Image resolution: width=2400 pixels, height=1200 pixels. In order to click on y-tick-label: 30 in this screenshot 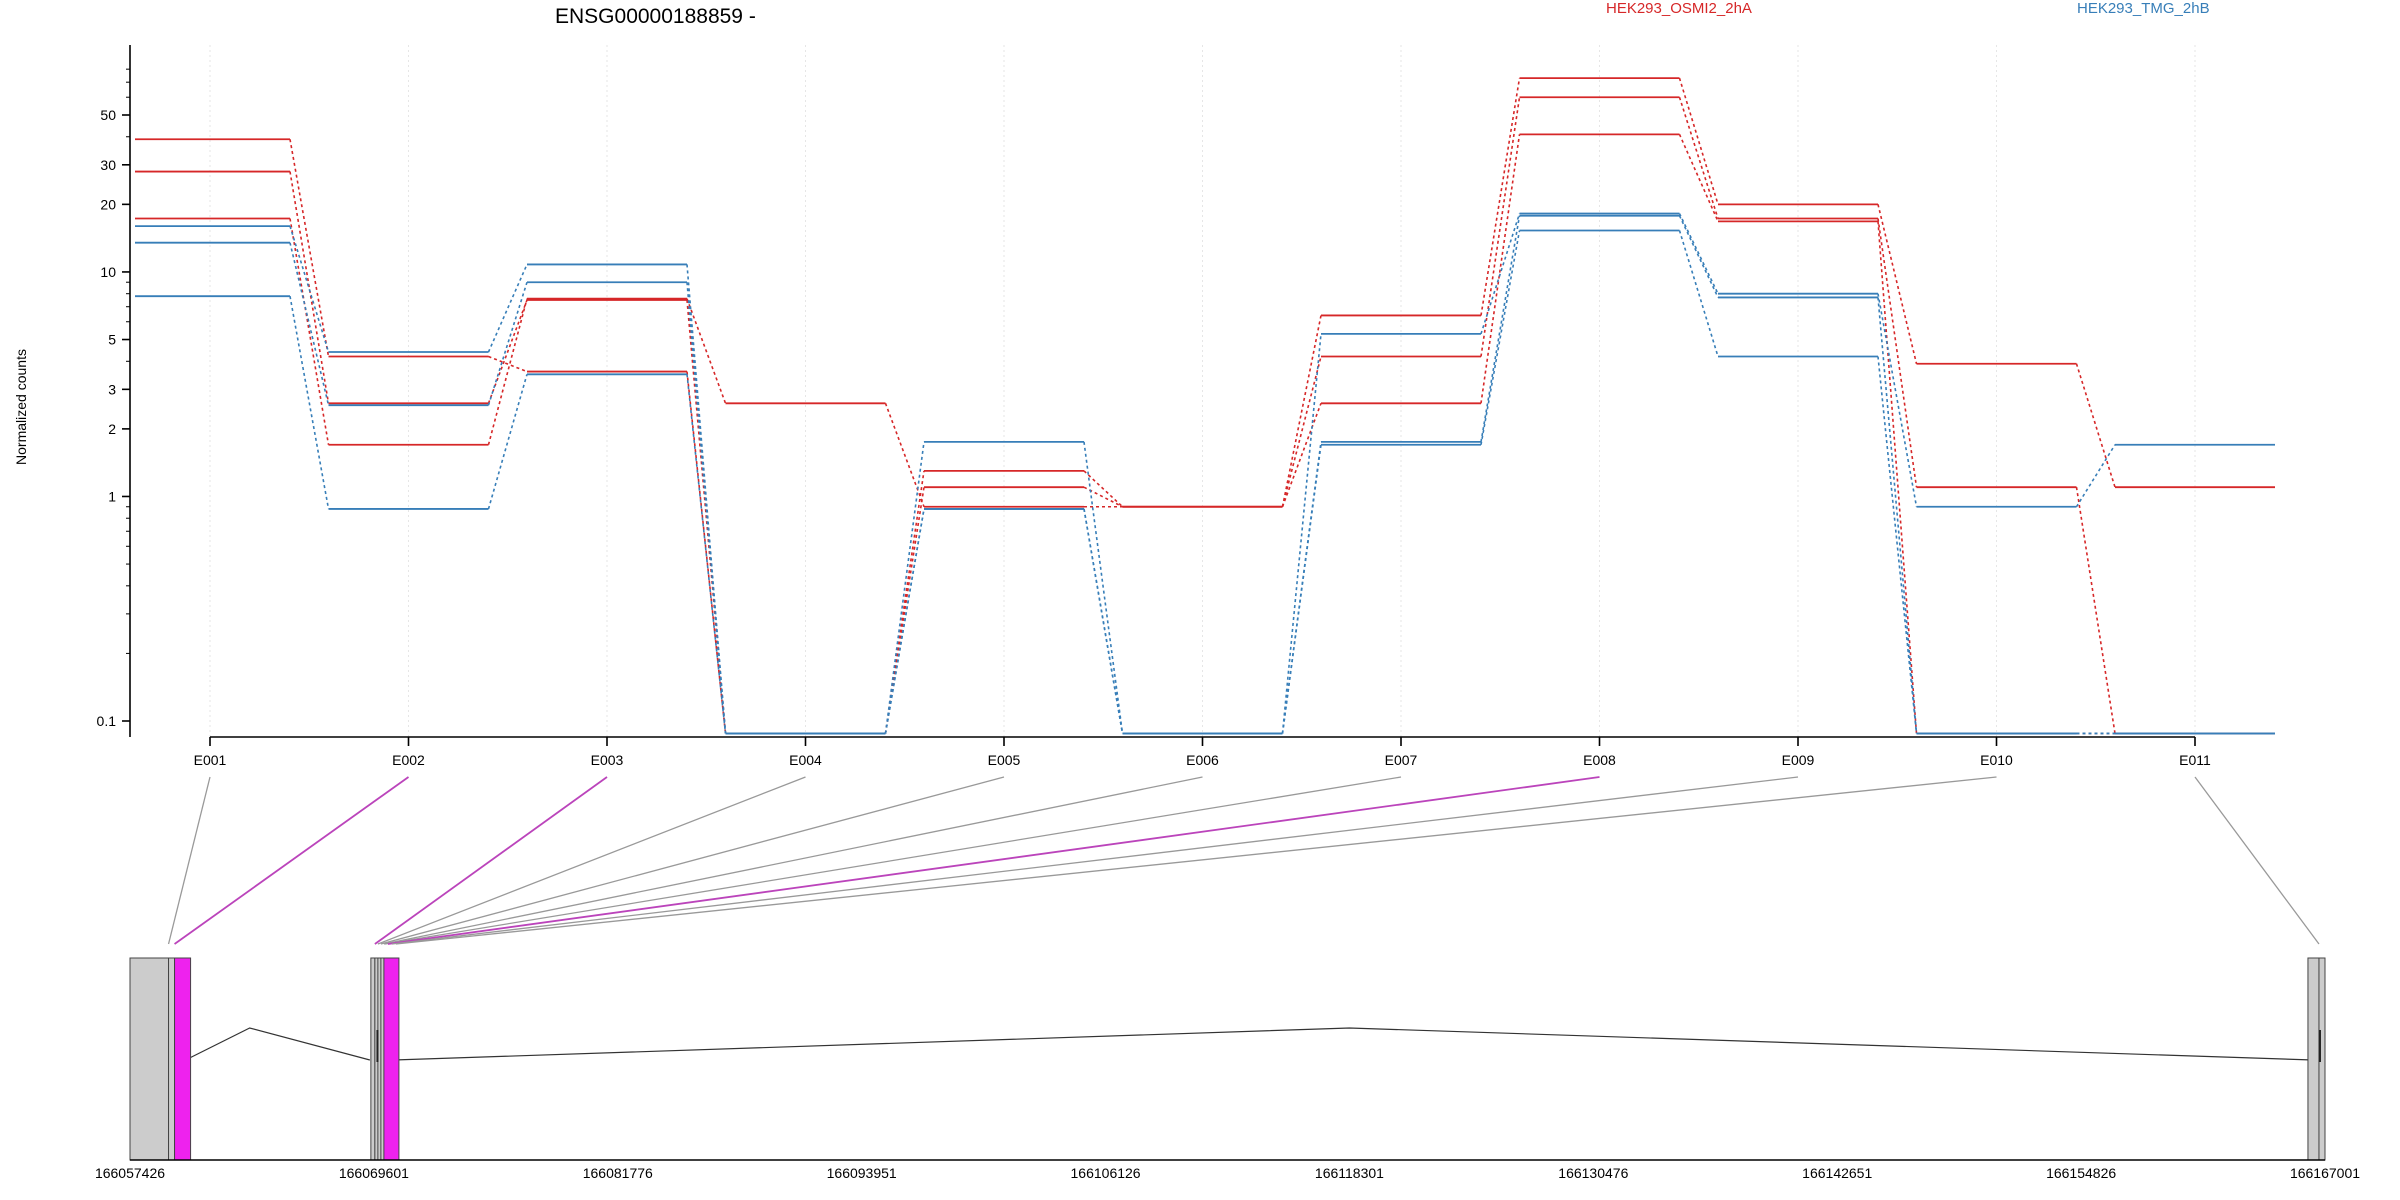, I will do `click(108, 165)`.